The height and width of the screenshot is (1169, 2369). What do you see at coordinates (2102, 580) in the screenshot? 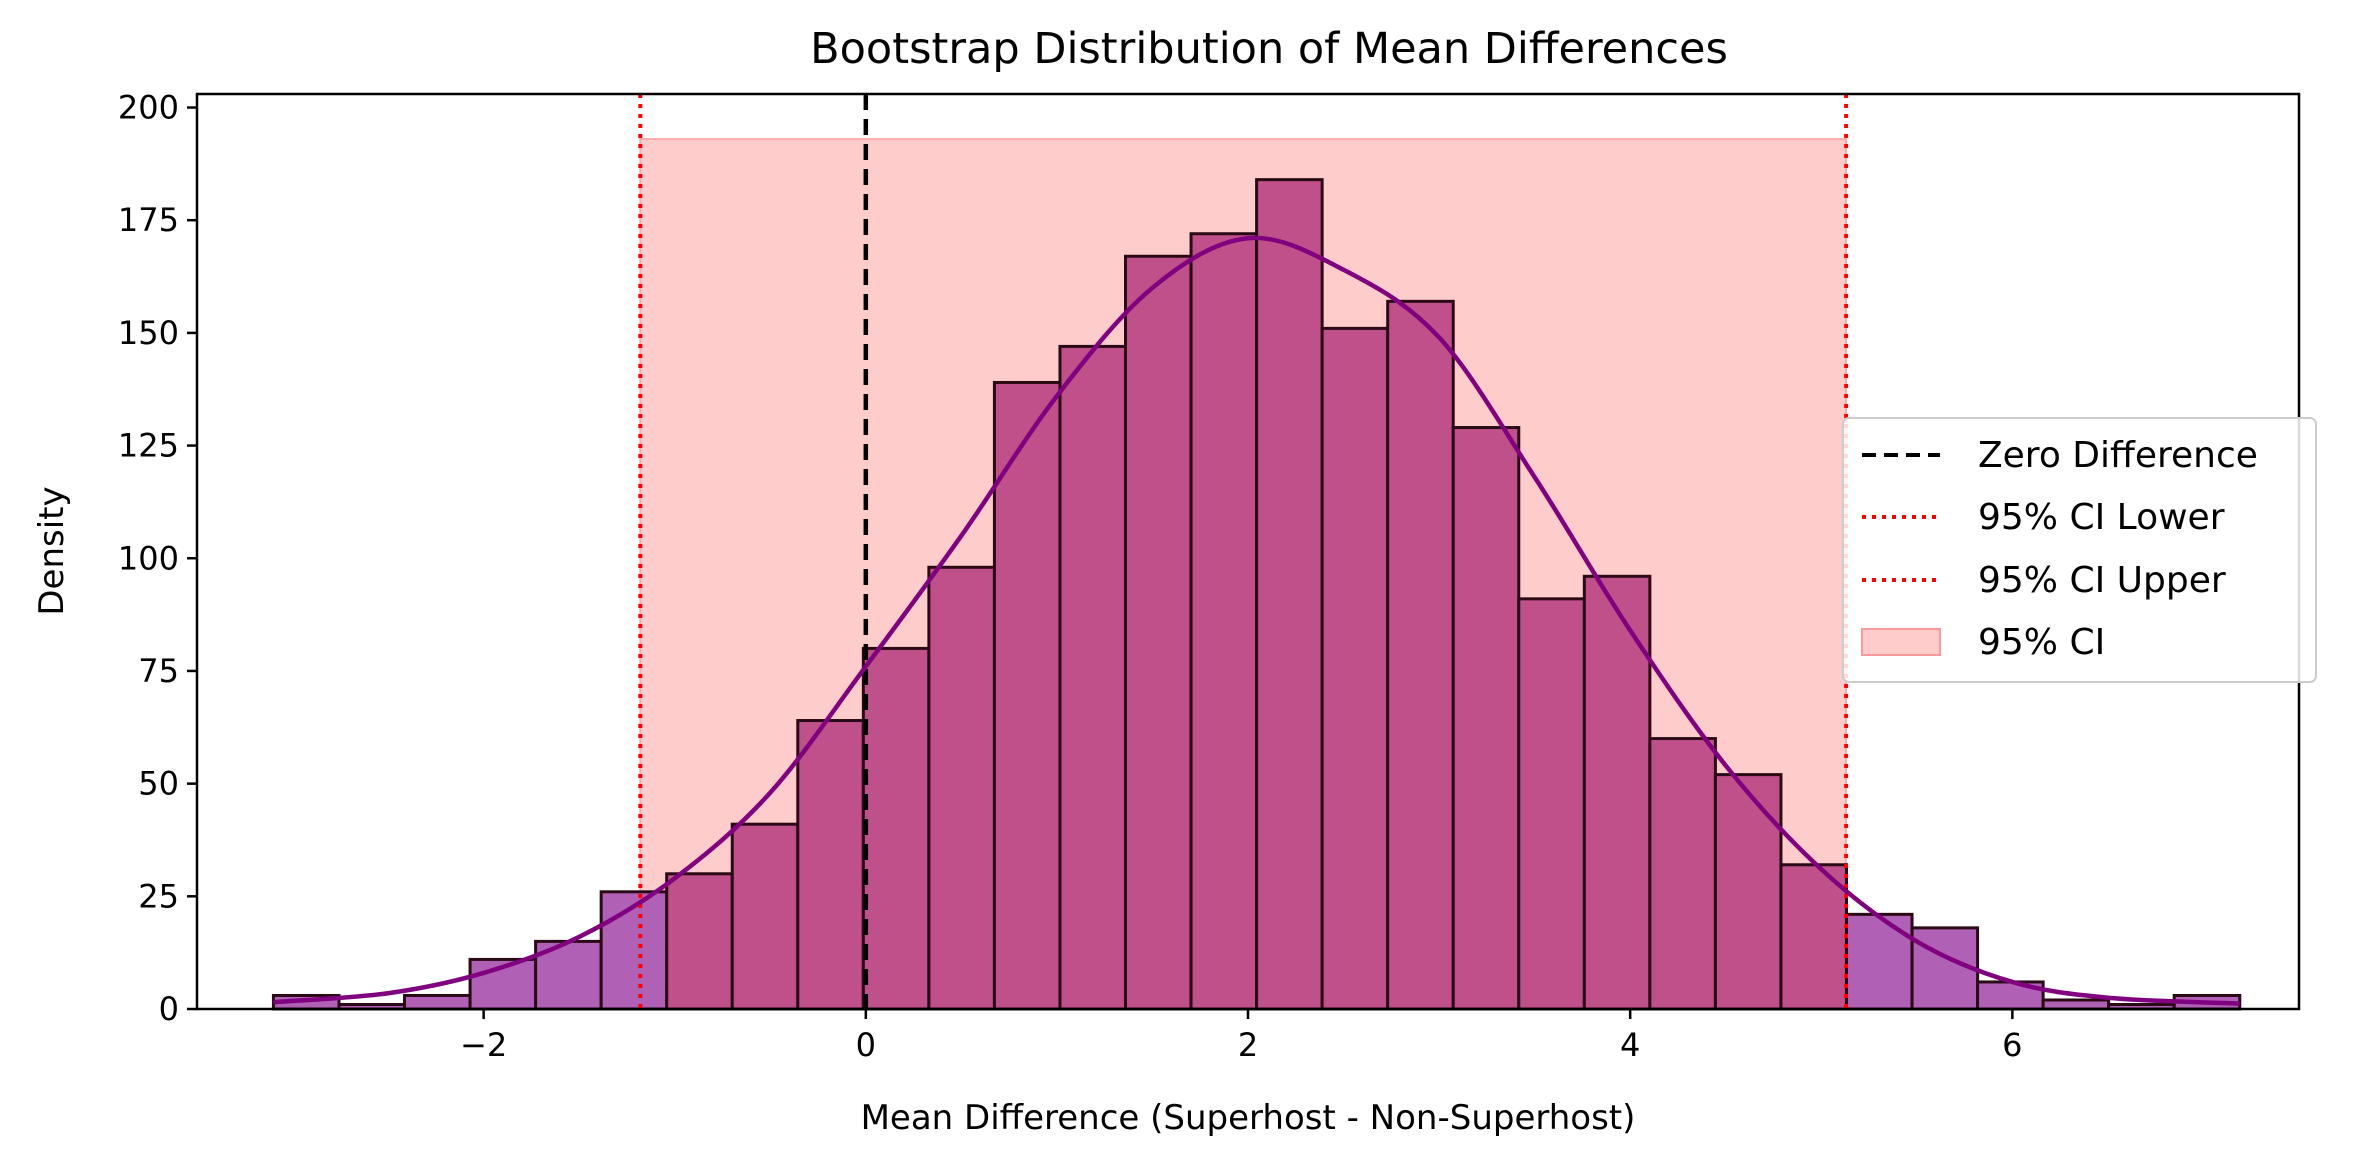
I see `legend-label-ci-upper: 95% CI Upper` at bounding box center [2102, 580].